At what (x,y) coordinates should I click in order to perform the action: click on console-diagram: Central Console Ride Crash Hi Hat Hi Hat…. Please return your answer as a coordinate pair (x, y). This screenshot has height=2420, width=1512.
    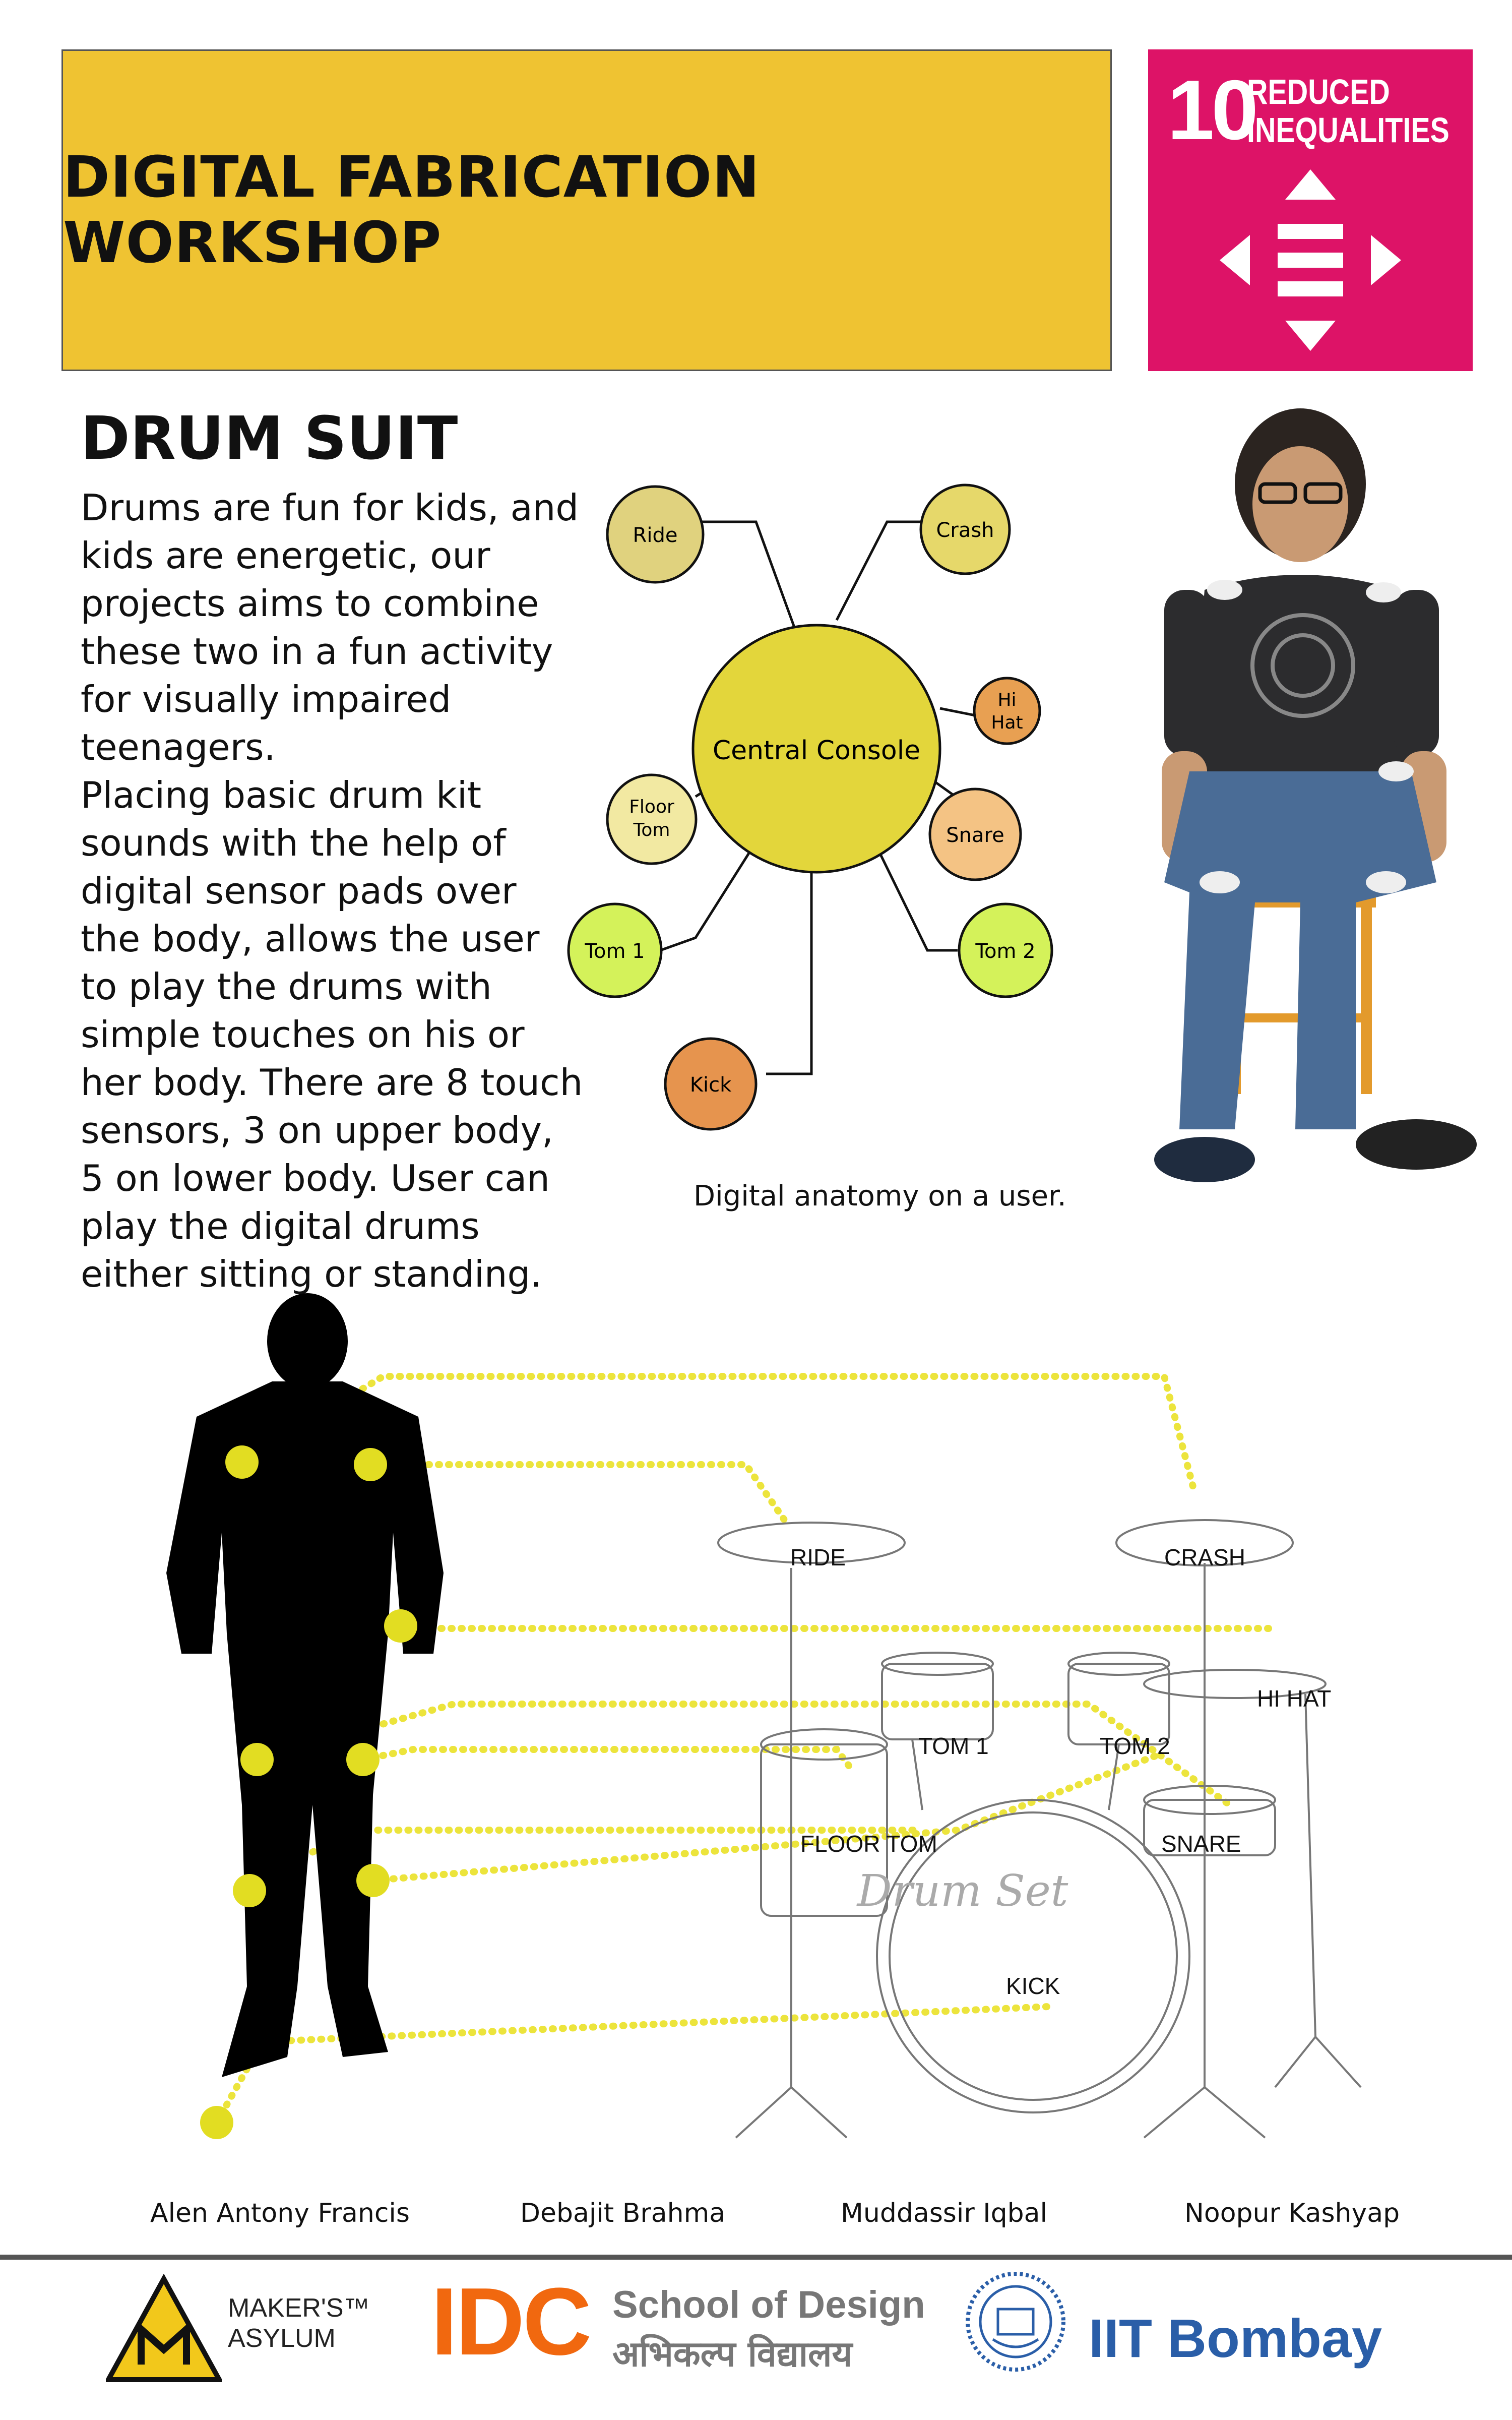
    Looking at the image, I should click on (810, 807).